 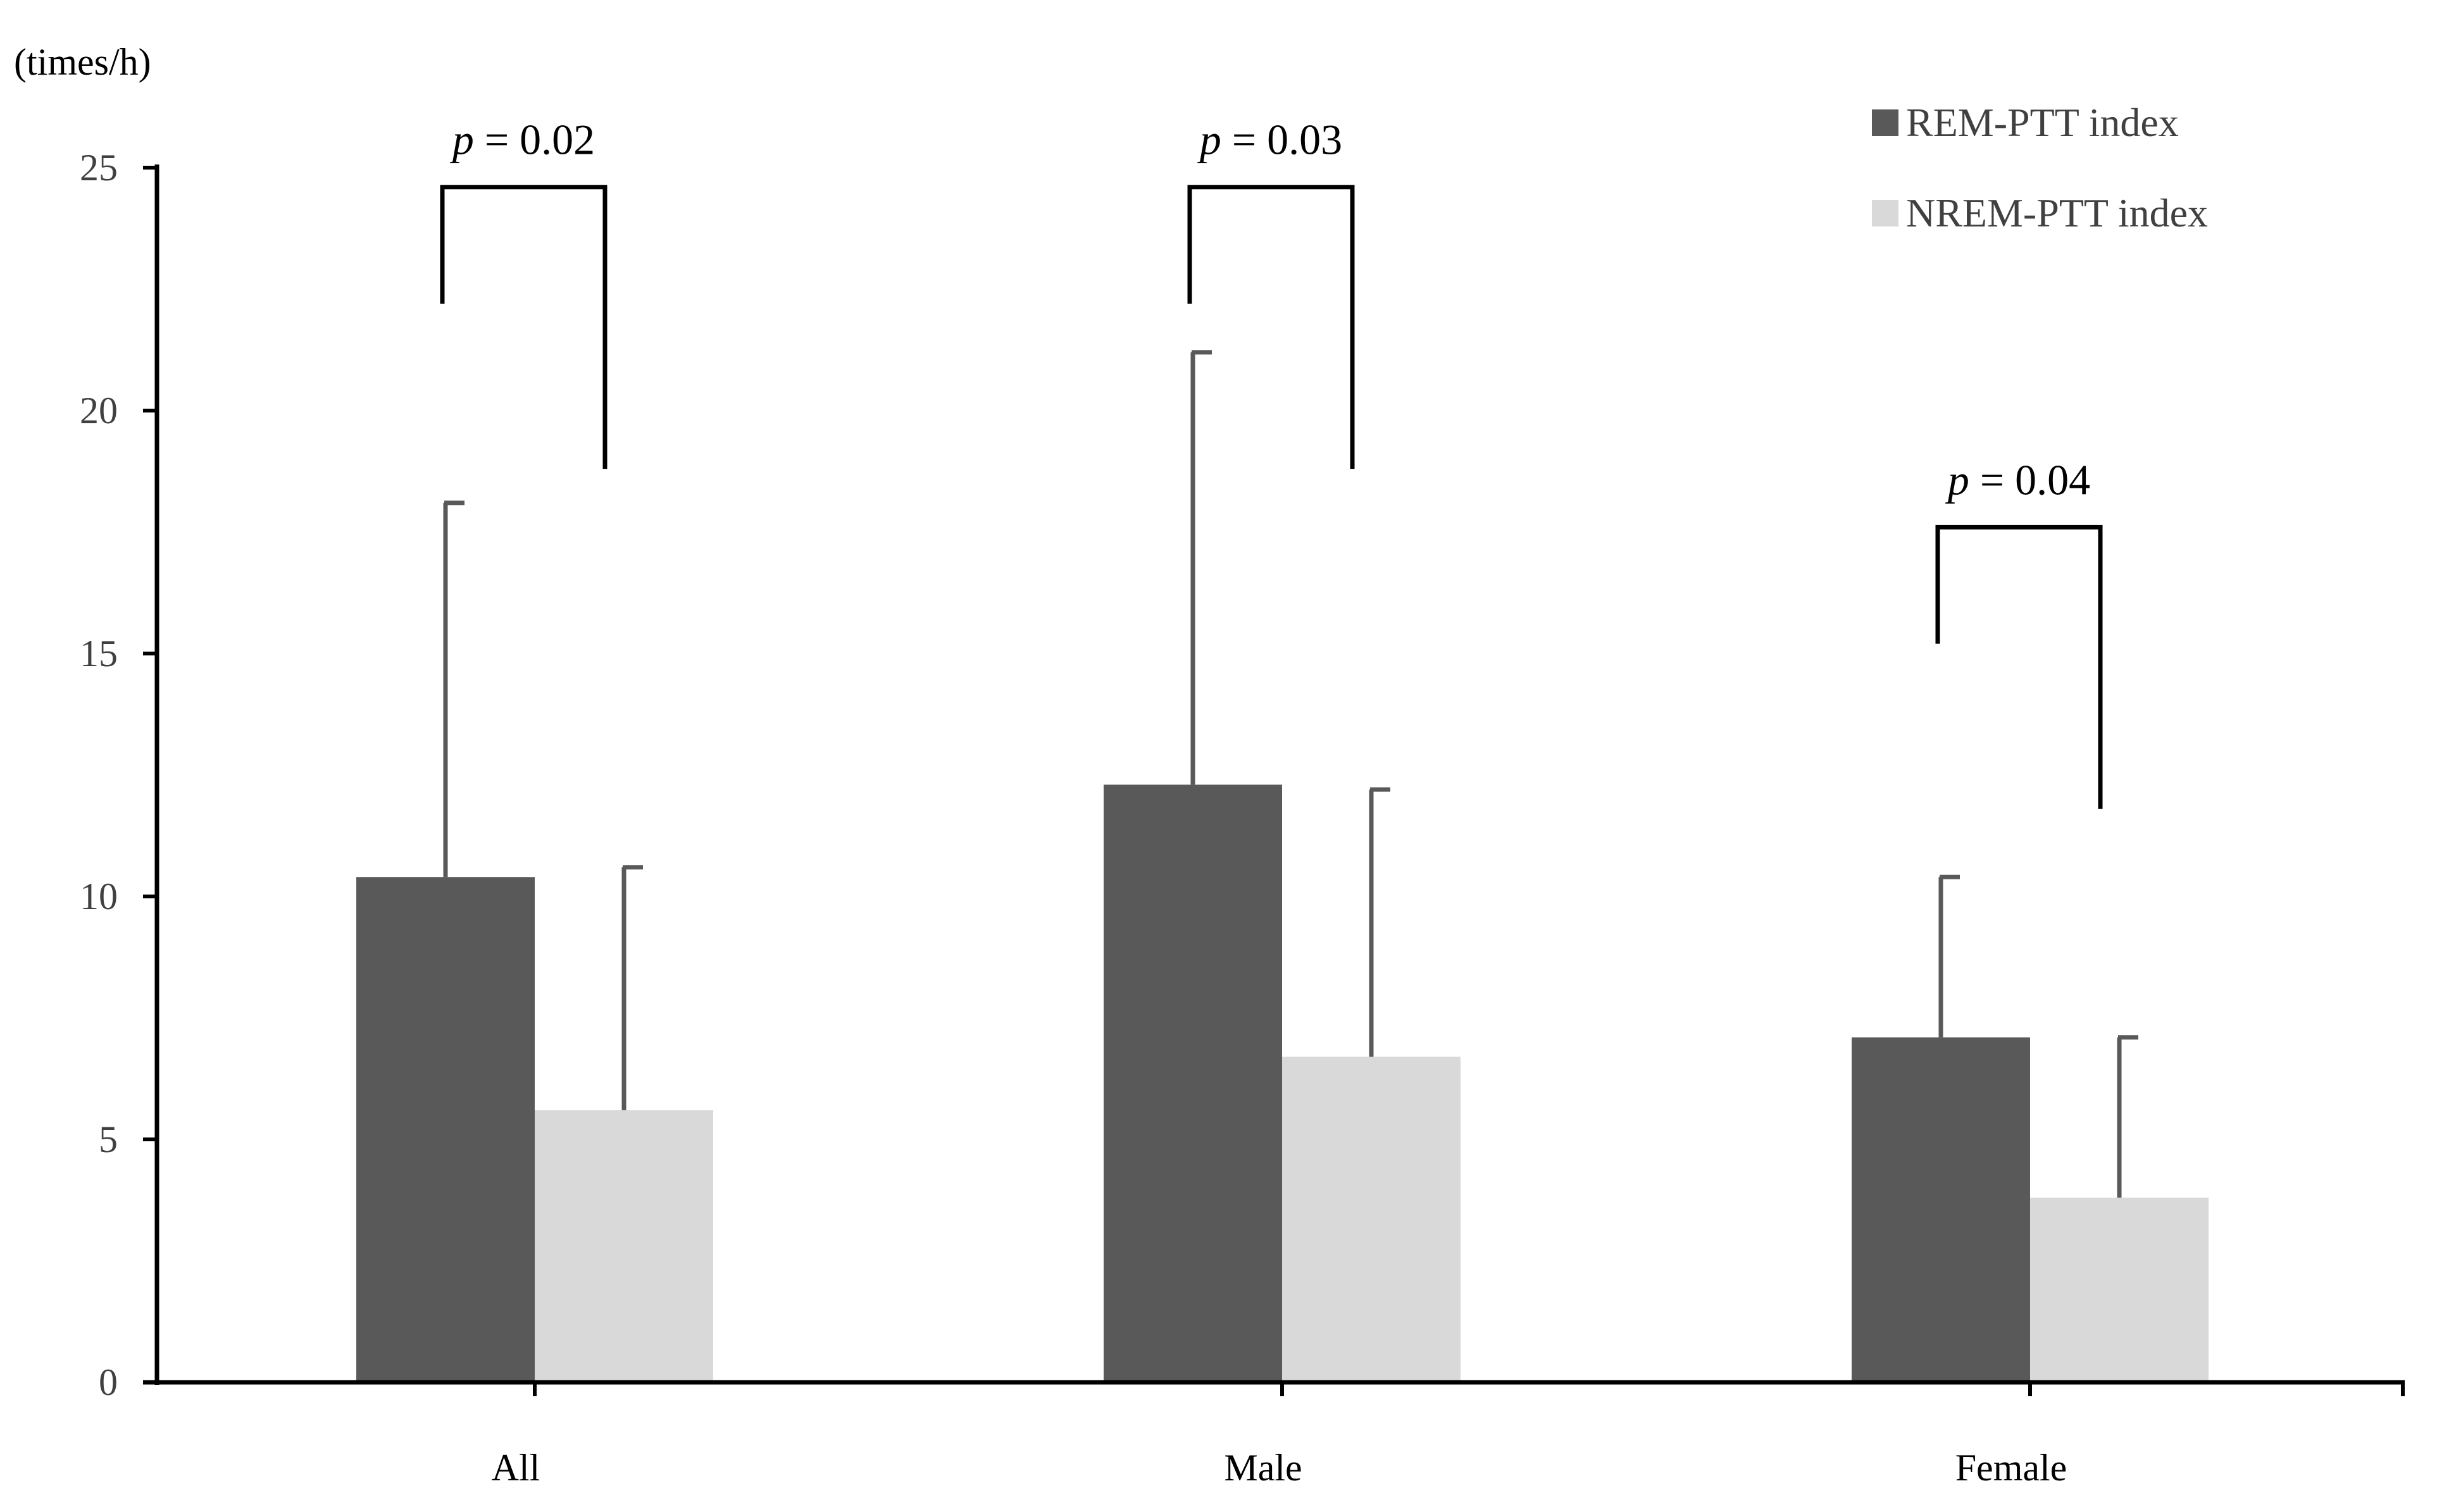 What do you see at coordinates (1885, 213) in the screenshot?
I see `legend-swatch-nrem` at bounding box center [1885, 213].